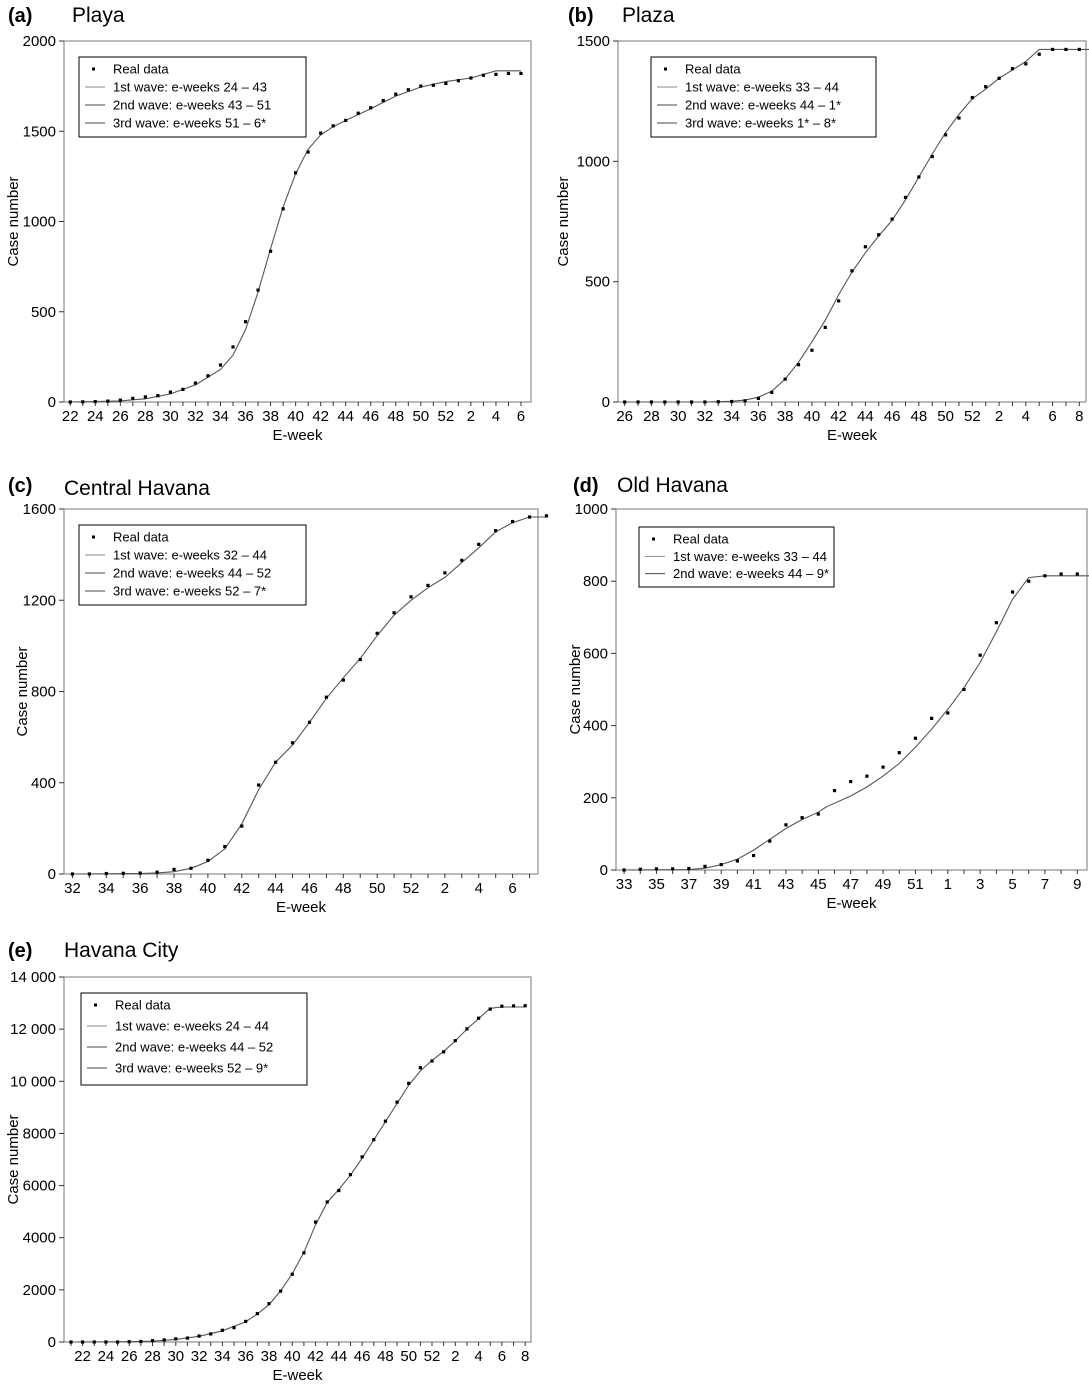  Describe the element at coordinates (33, 1081) in the screenshot. I see `y-tick-label: 10 000` at that location.